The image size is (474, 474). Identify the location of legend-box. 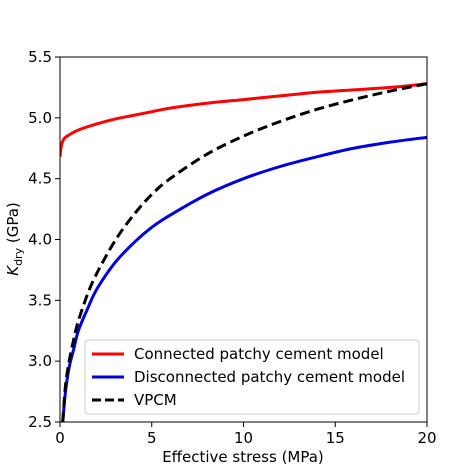
(252, 377).